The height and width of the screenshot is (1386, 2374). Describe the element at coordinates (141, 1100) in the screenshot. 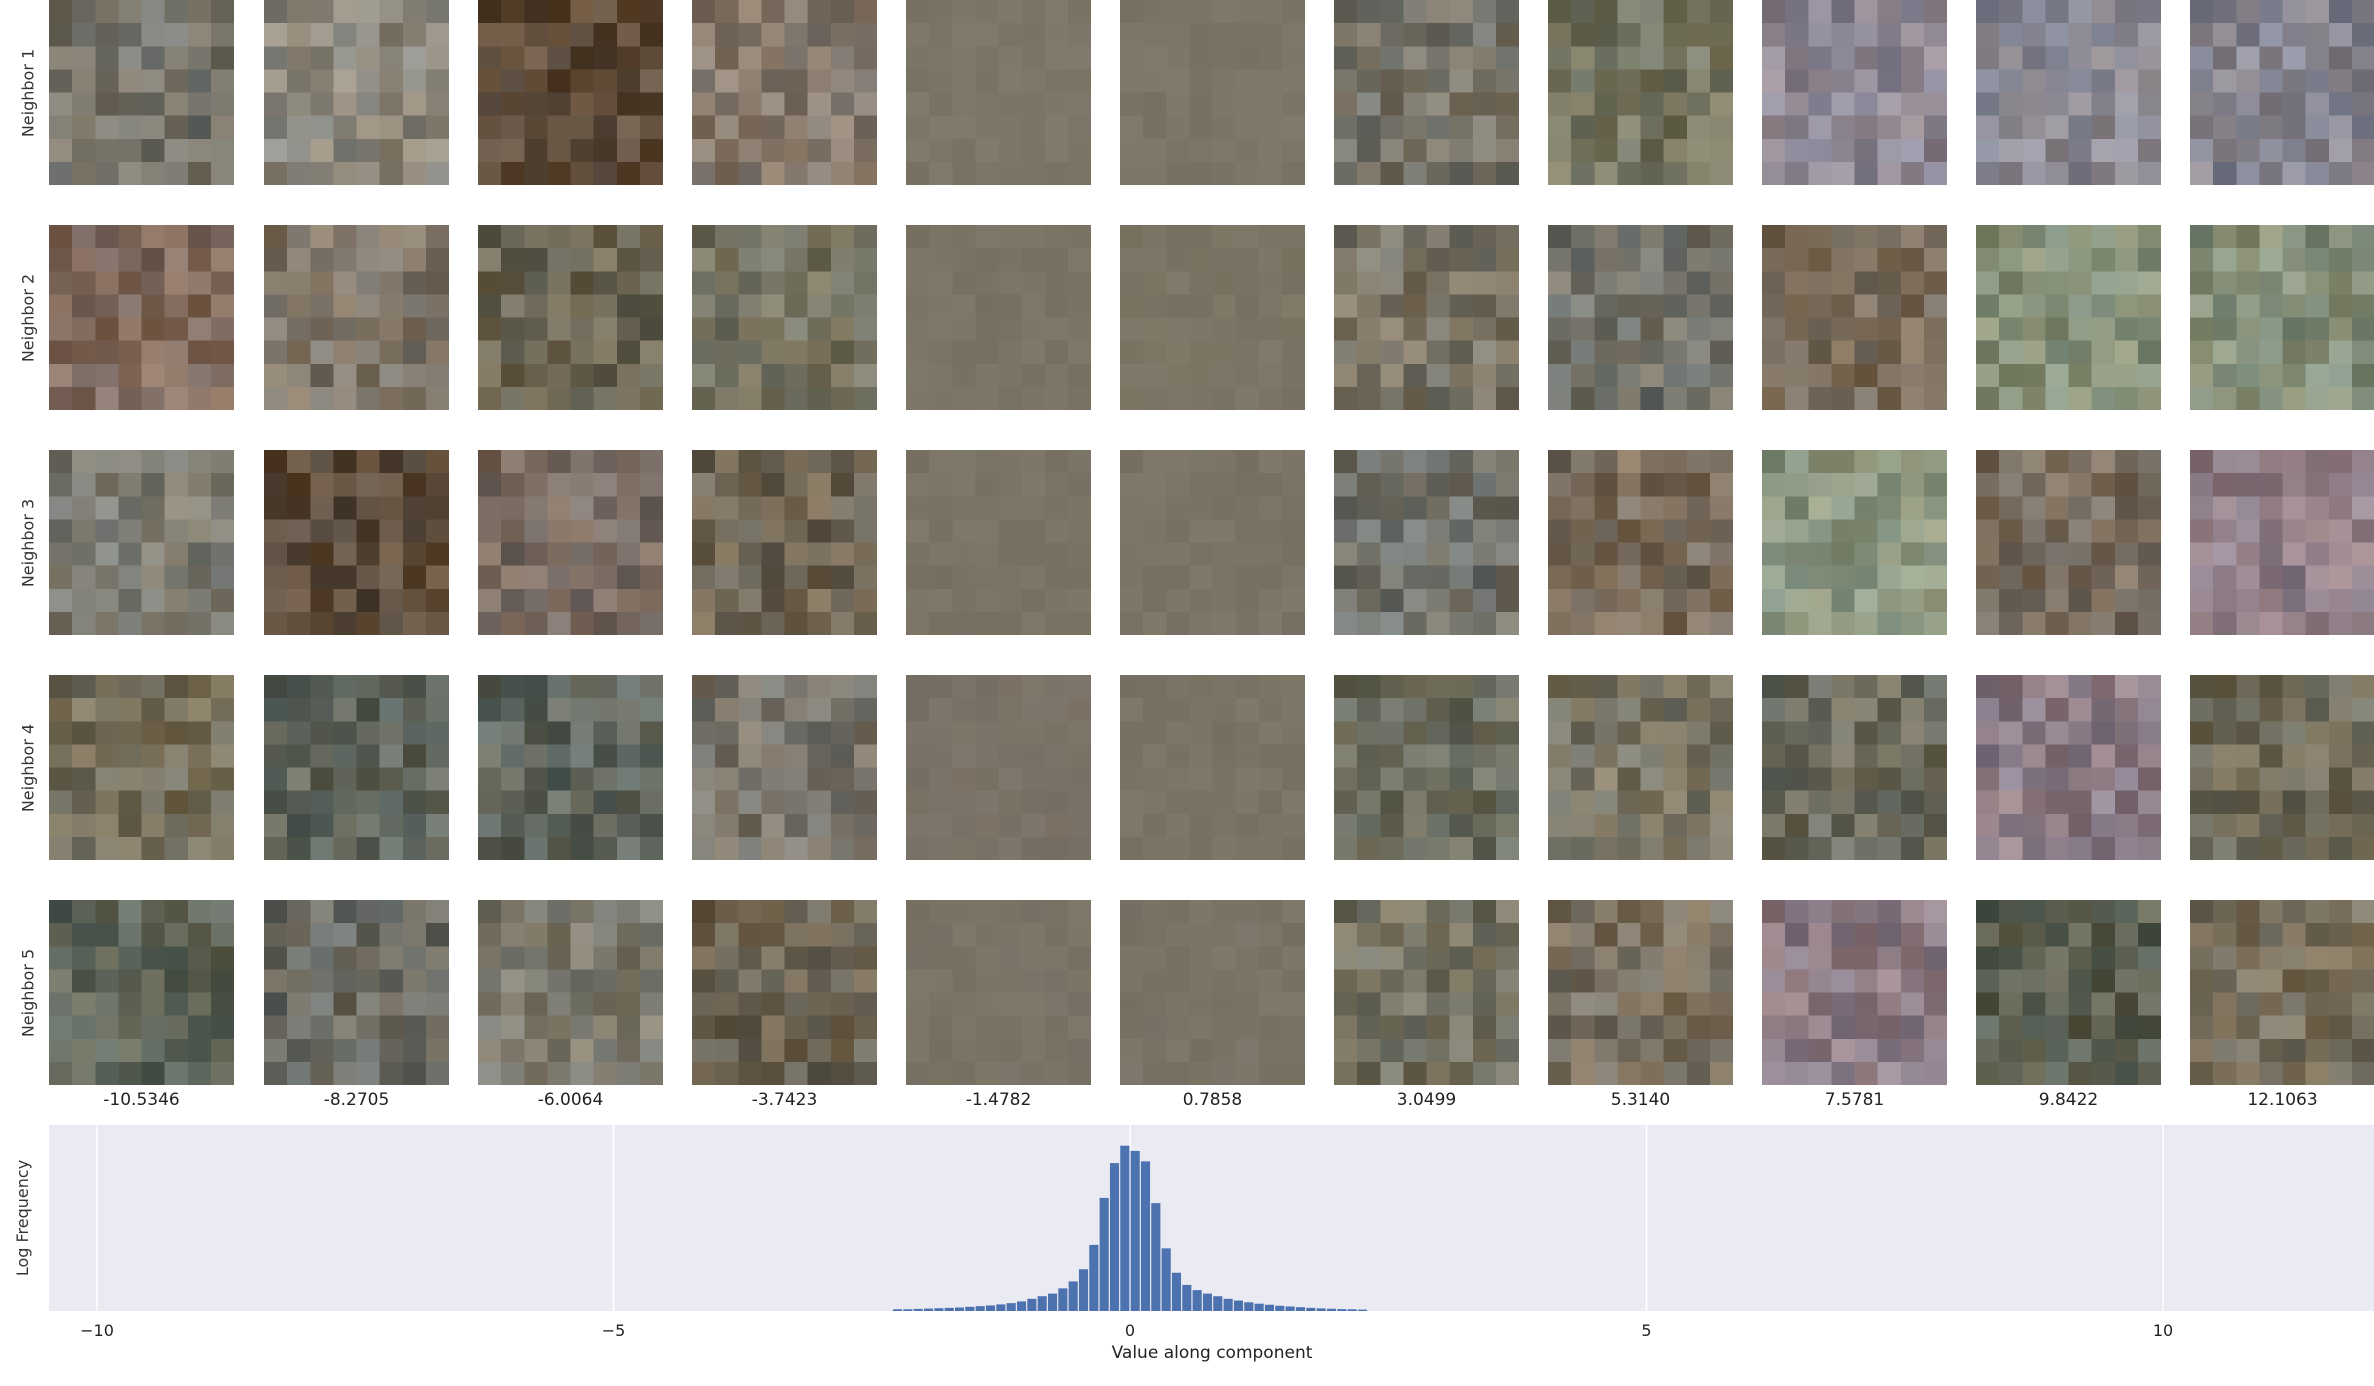

I see `column-value-label: -10.5346` at that location.